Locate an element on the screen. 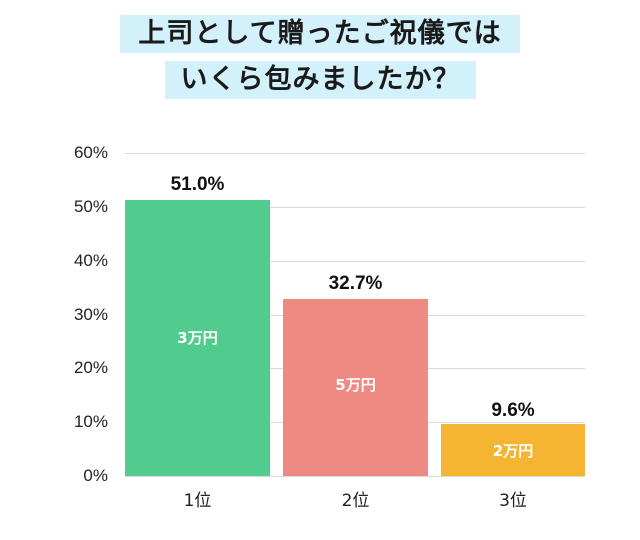  bar-amount-label: 5万円 is located at coordinates (355, 385).